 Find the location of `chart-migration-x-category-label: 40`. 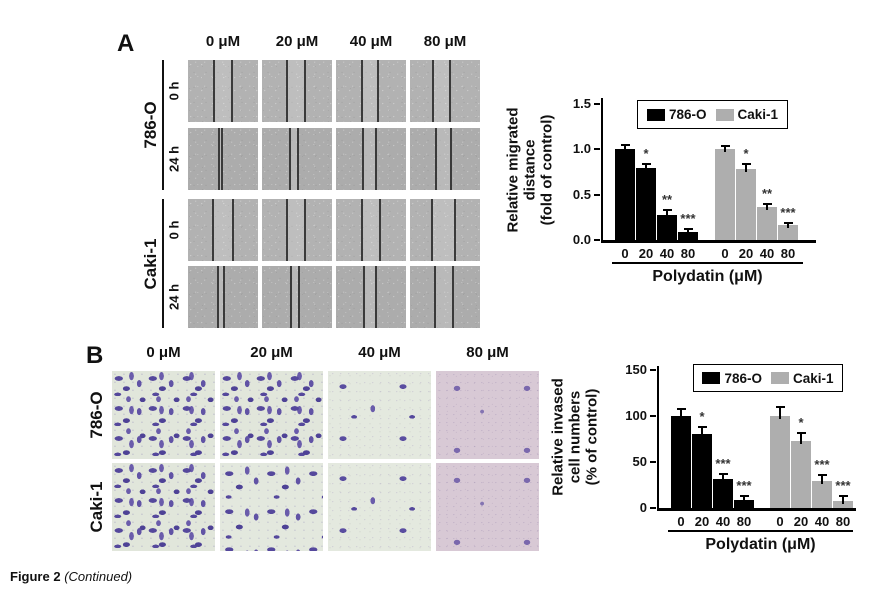

chart-migration-x-category-label: 40 is located at coordinates (667, 253).